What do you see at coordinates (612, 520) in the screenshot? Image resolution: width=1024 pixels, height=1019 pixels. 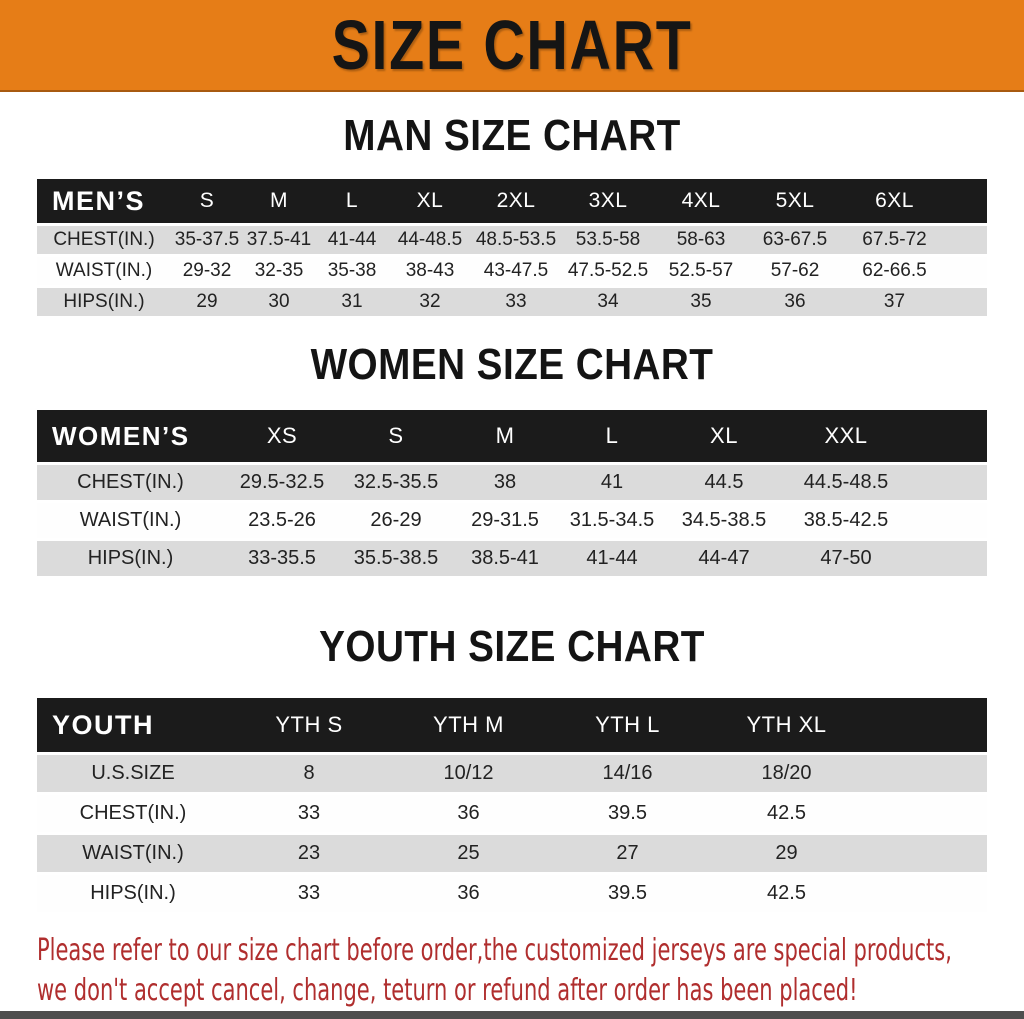 I see `size-cell: 31.5-34.5` at bounding box center [612, 520].